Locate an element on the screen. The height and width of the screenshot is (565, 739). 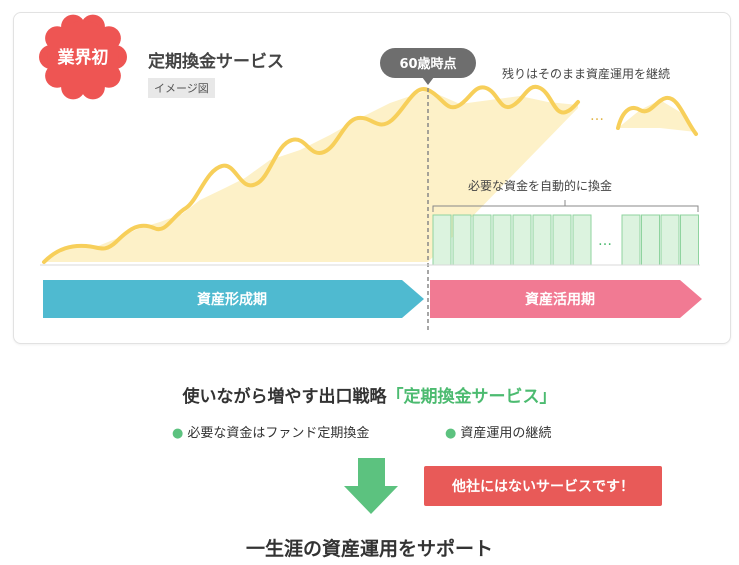
growth-curve-continued is located at coordinates (657, 115).